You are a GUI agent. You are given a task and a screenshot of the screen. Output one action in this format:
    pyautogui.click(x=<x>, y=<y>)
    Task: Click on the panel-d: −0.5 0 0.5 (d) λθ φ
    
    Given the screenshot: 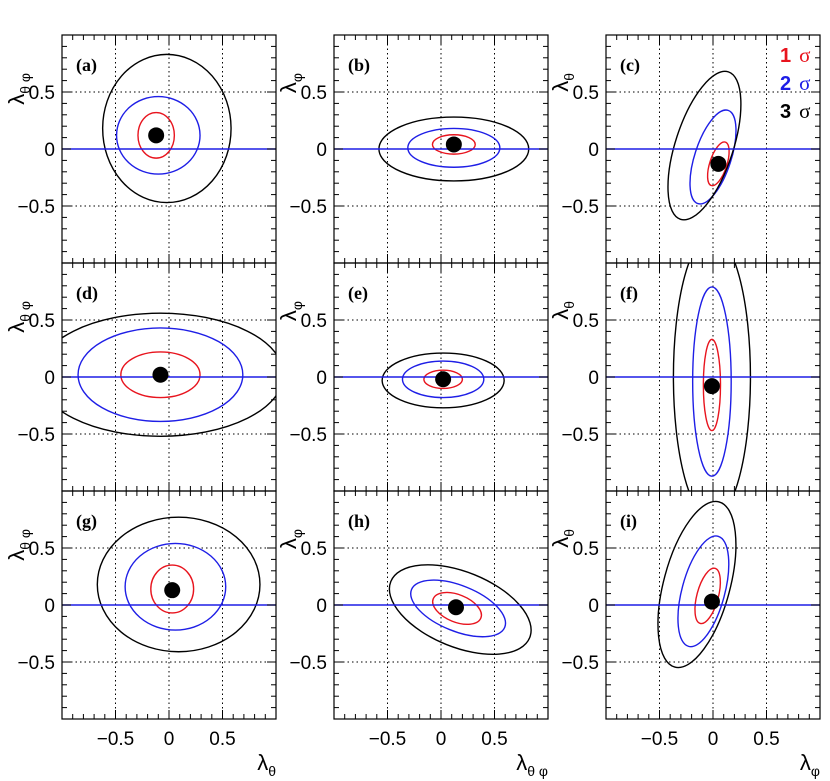 What is the action you would take?
    pyautogui.click(x=140, y=377)
    